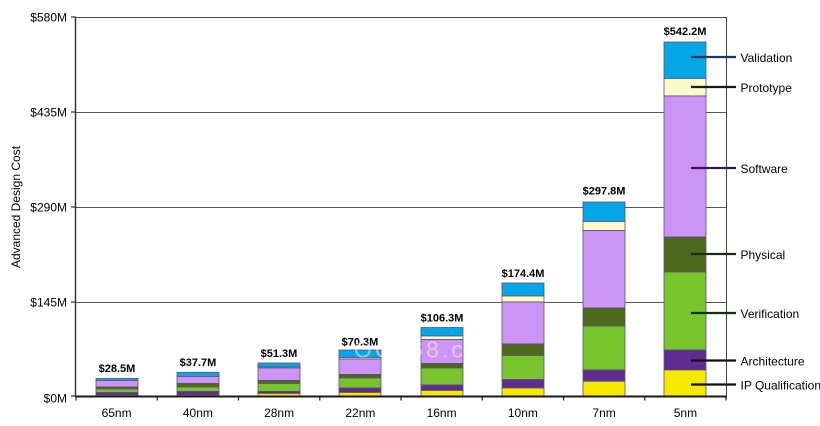 The width and height of the screenshot is (820, 426). I want to click on svg-text: Verification, so click(770, 314).